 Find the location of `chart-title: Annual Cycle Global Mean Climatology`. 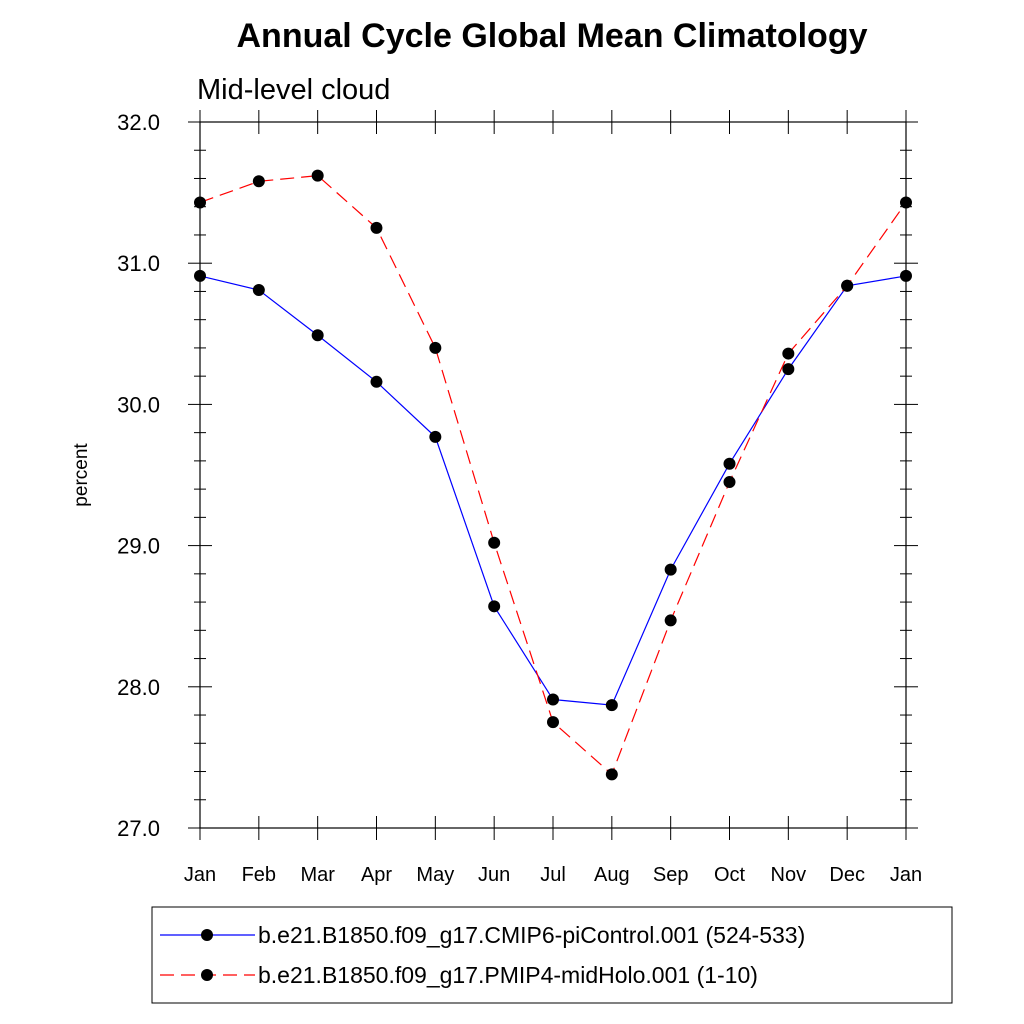

chart-title: Annual Cycle Global Mean Climatology is located at coordinates (552, 36).